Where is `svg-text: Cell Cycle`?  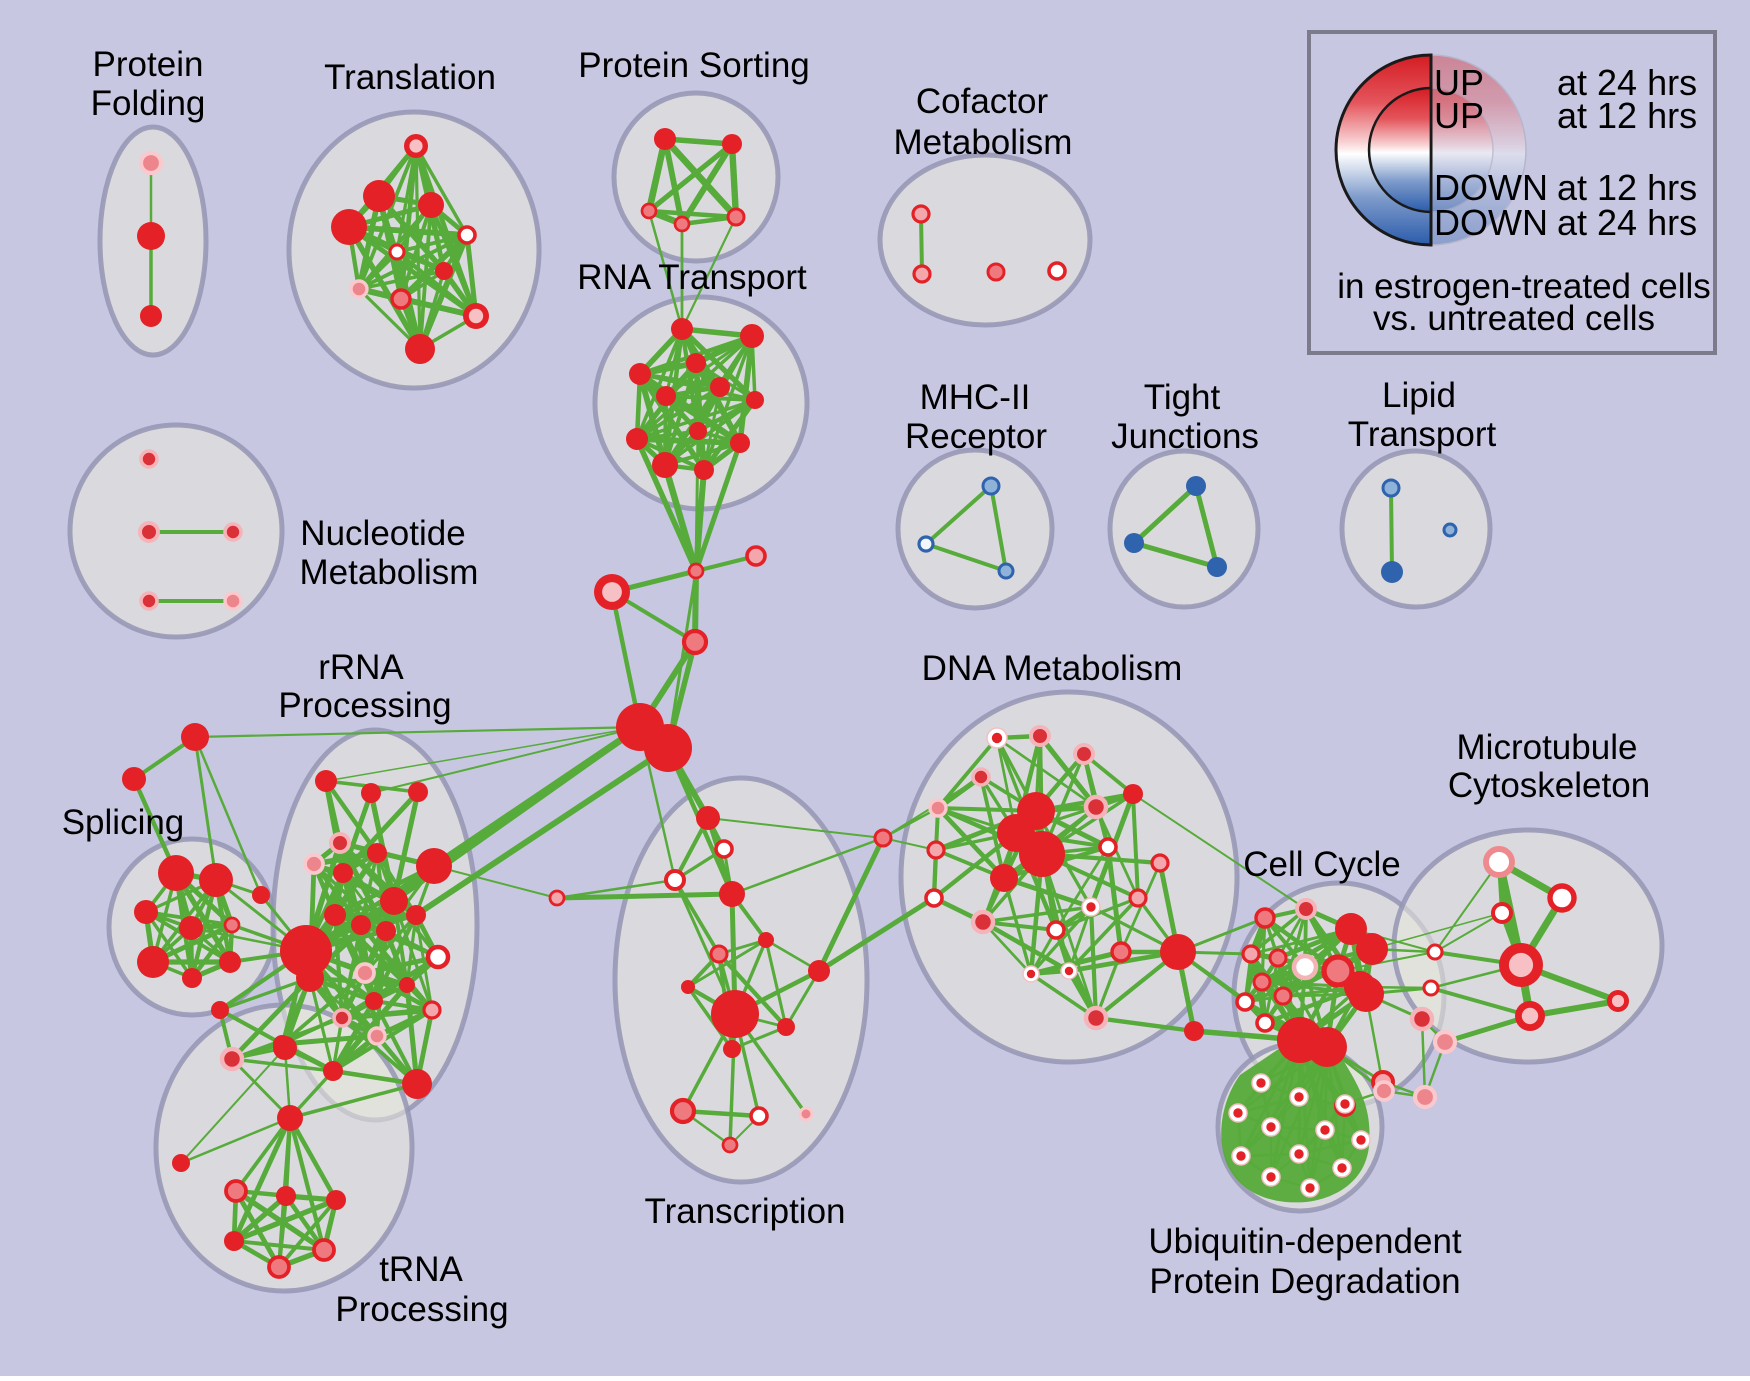
svg-text: Cell Cycle is located at coordinates (1322, 864).